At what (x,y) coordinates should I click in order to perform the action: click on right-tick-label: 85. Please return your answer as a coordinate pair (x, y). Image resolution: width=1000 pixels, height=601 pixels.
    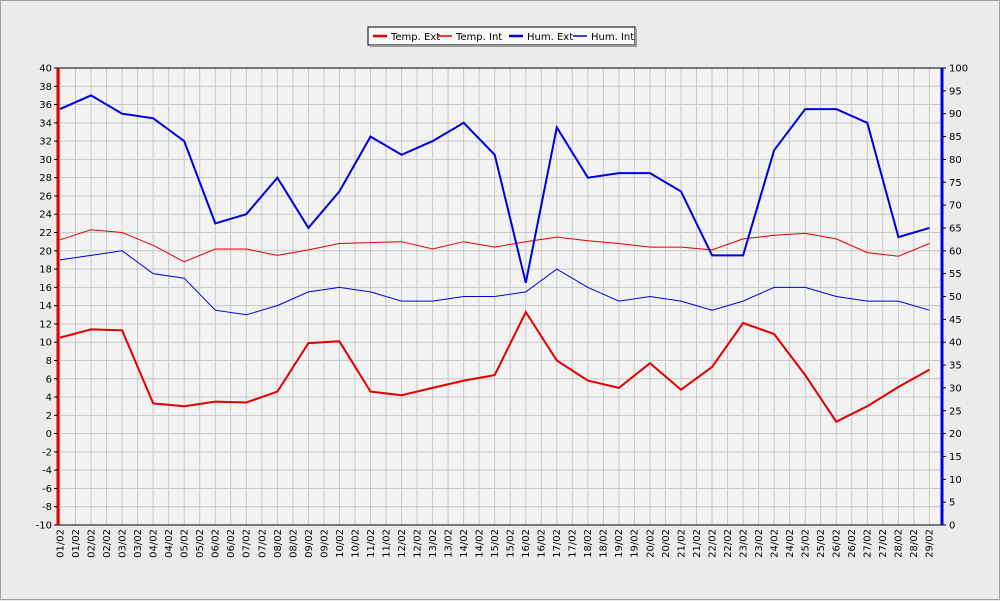
    Looking at the image, I should click on (955, 137).